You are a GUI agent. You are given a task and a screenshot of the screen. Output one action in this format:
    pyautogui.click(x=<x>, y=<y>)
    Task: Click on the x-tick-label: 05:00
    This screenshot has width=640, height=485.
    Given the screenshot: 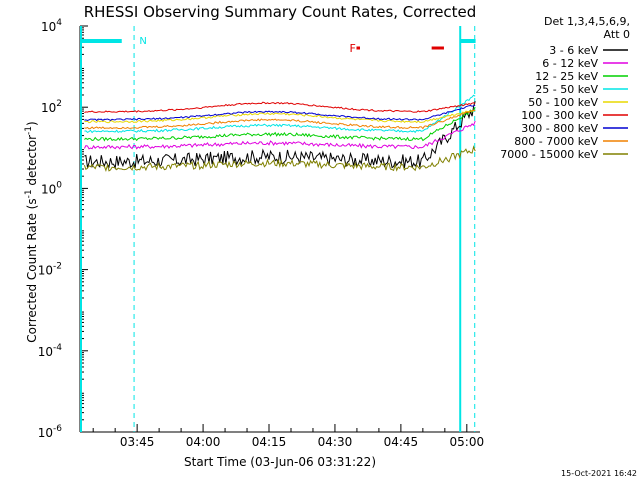 What is the action you would take?
    pyautogui.click(x=467, y=442)
    